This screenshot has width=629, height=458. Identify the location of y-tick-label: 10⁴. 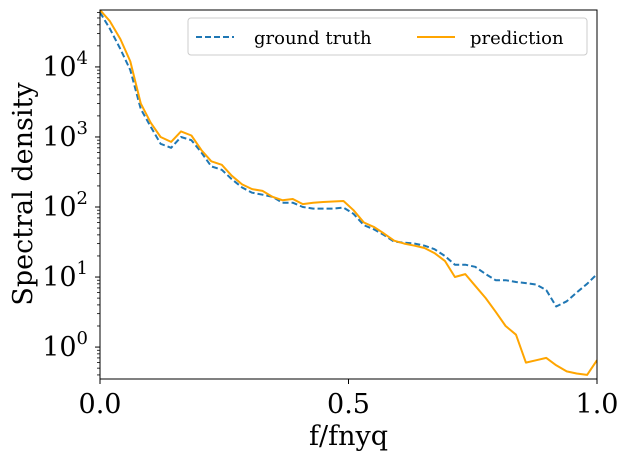
(65, 65).